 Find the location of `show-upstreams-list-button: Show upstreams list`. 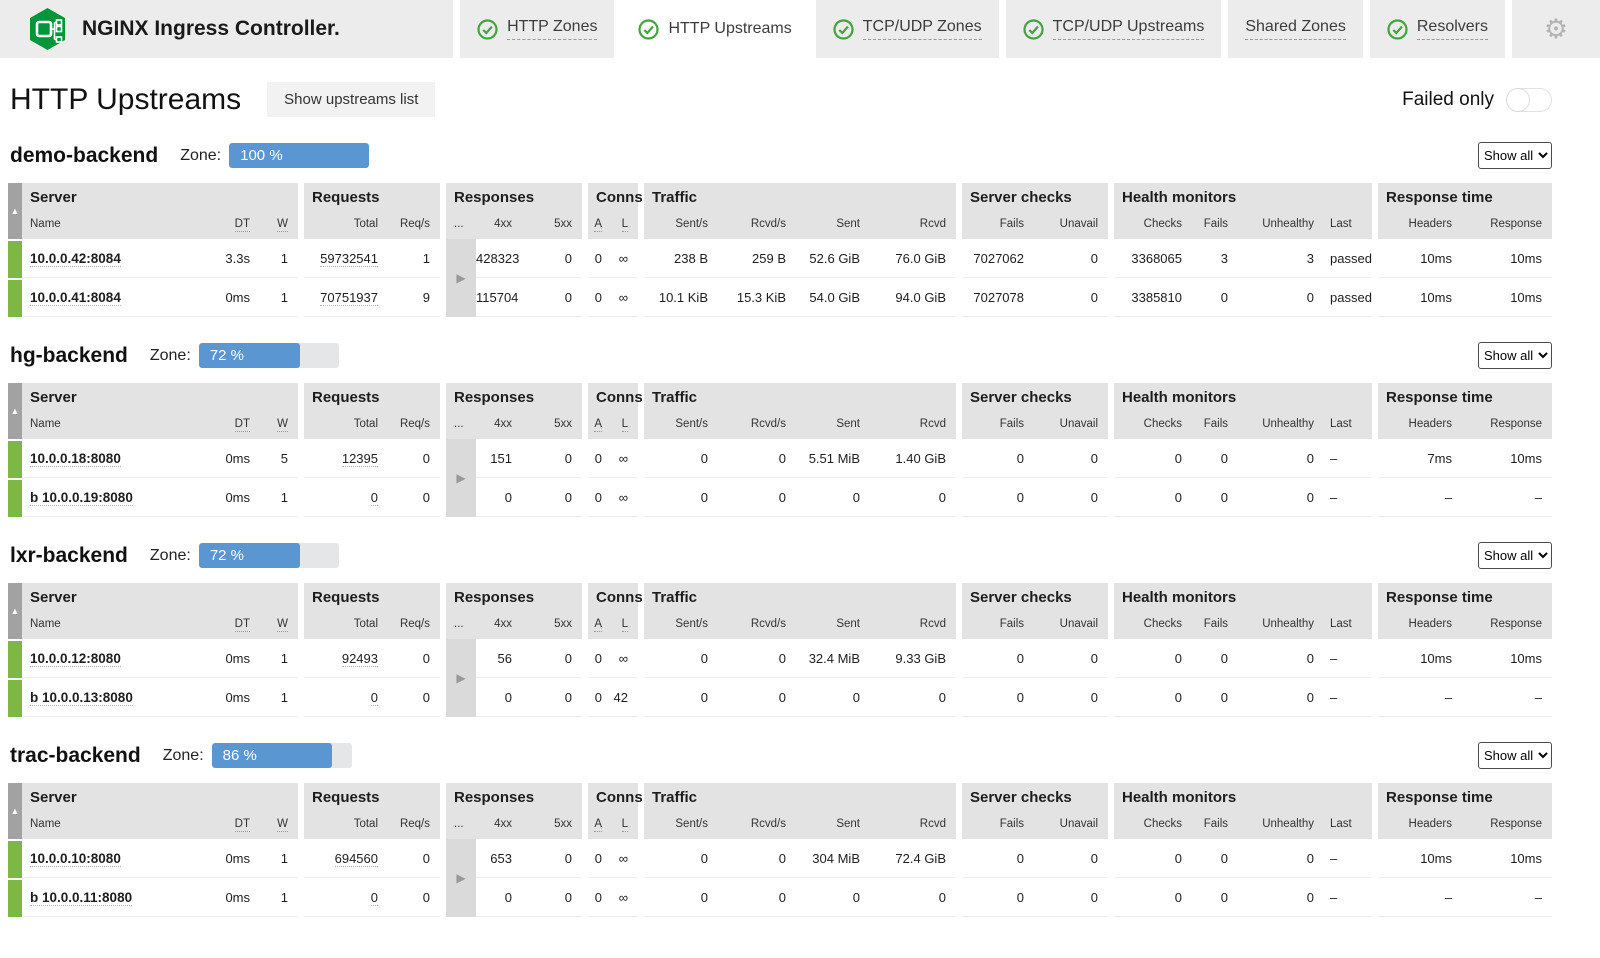

show-upstreams-list-button: Show upstreams list is located at coordinates (351, 99).